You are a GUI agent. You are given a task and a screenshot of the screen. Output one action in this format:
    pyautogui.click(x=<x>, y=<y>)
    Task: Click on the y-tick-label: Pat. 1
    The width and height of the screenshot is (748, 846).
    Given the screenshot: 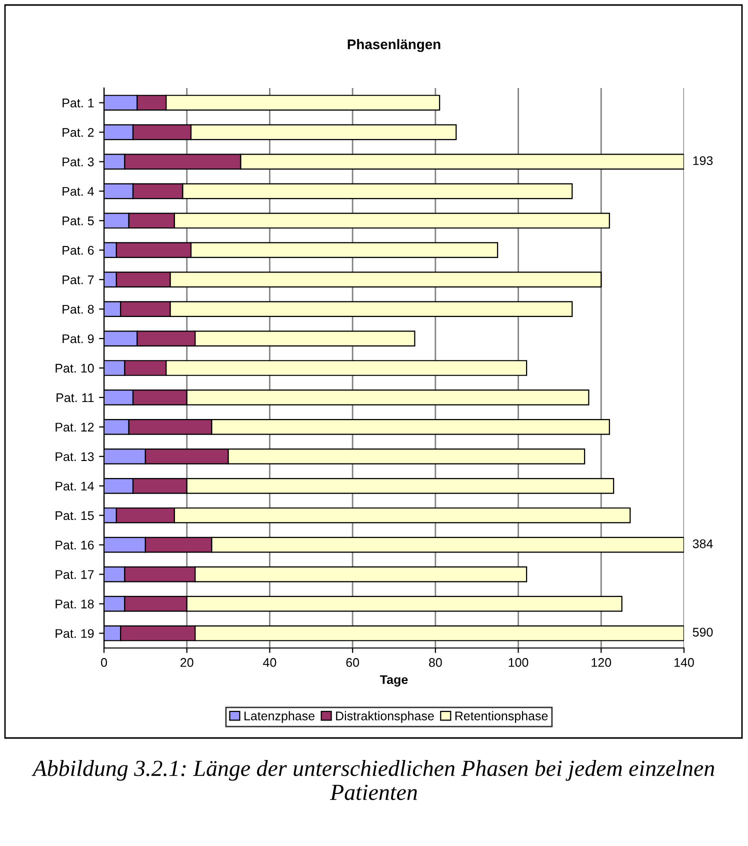 What is the action you would take?
    pyautogui.click(x=78, y=103)
    